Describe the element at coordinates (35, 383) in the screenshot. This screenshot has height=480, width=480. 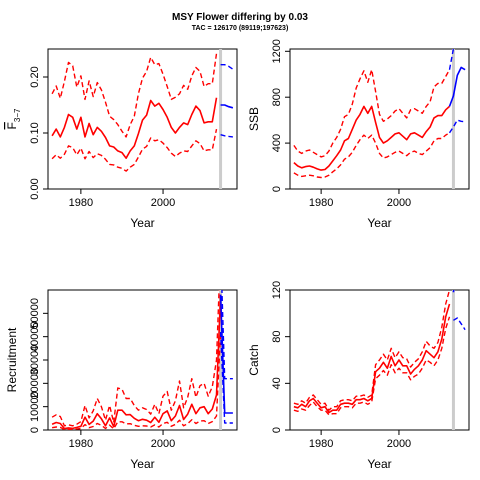
I see `recruitment-y-tick-label: 20000` at that location.